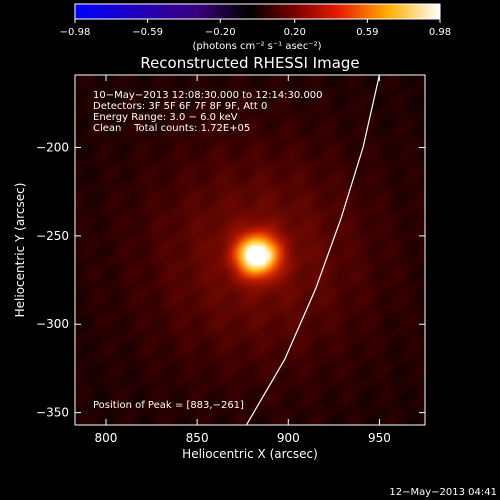 The height and width of the screenshot is (500, 500). Describe the element at coordinates (250, 454) in the screenshot. I see `x-axis-title: Heliocentric X (arcsec)` at that location.